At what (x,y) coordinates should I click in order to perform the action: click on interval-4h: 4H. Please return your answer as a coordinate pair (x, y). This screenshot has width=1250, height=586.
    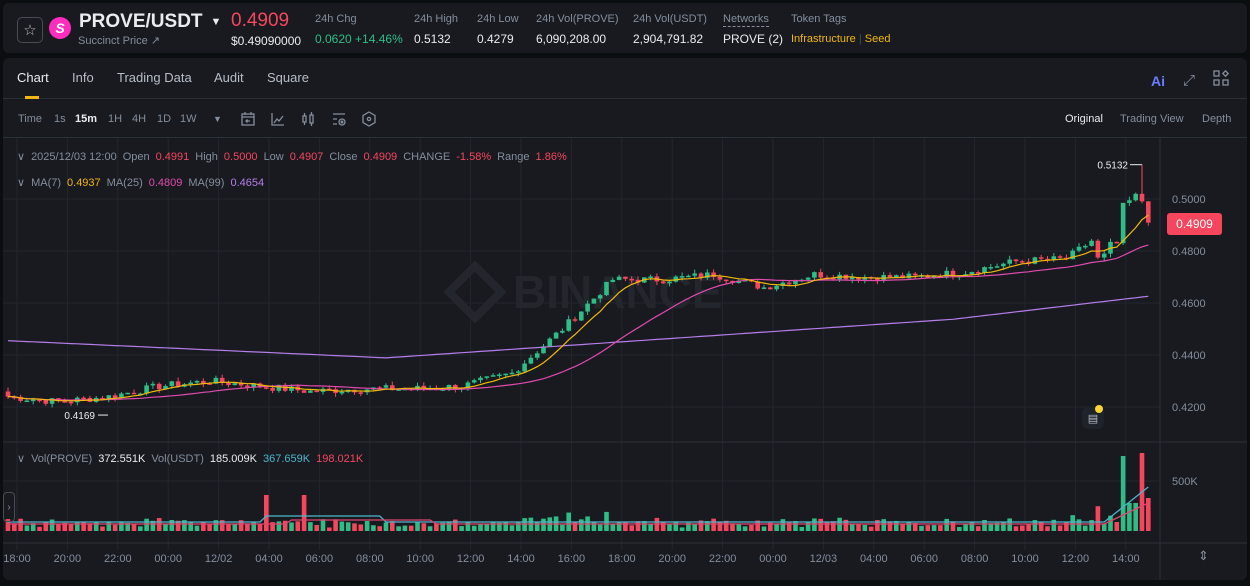
    Looking at the image, I should click on (139, 119).